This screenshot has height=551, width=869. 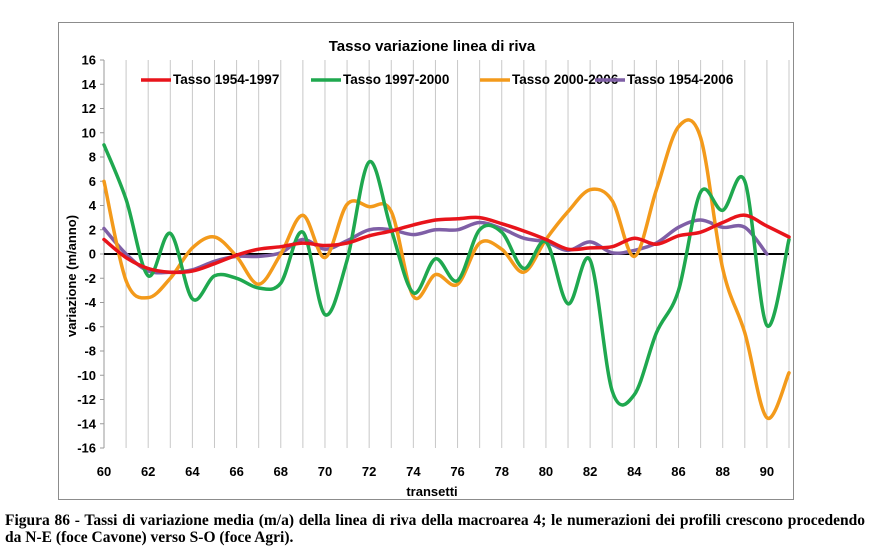 What do you see at coordinates (722, 471) in the screenshot?
I see `x-tick-label: 88` at bounding box center [722, 471].